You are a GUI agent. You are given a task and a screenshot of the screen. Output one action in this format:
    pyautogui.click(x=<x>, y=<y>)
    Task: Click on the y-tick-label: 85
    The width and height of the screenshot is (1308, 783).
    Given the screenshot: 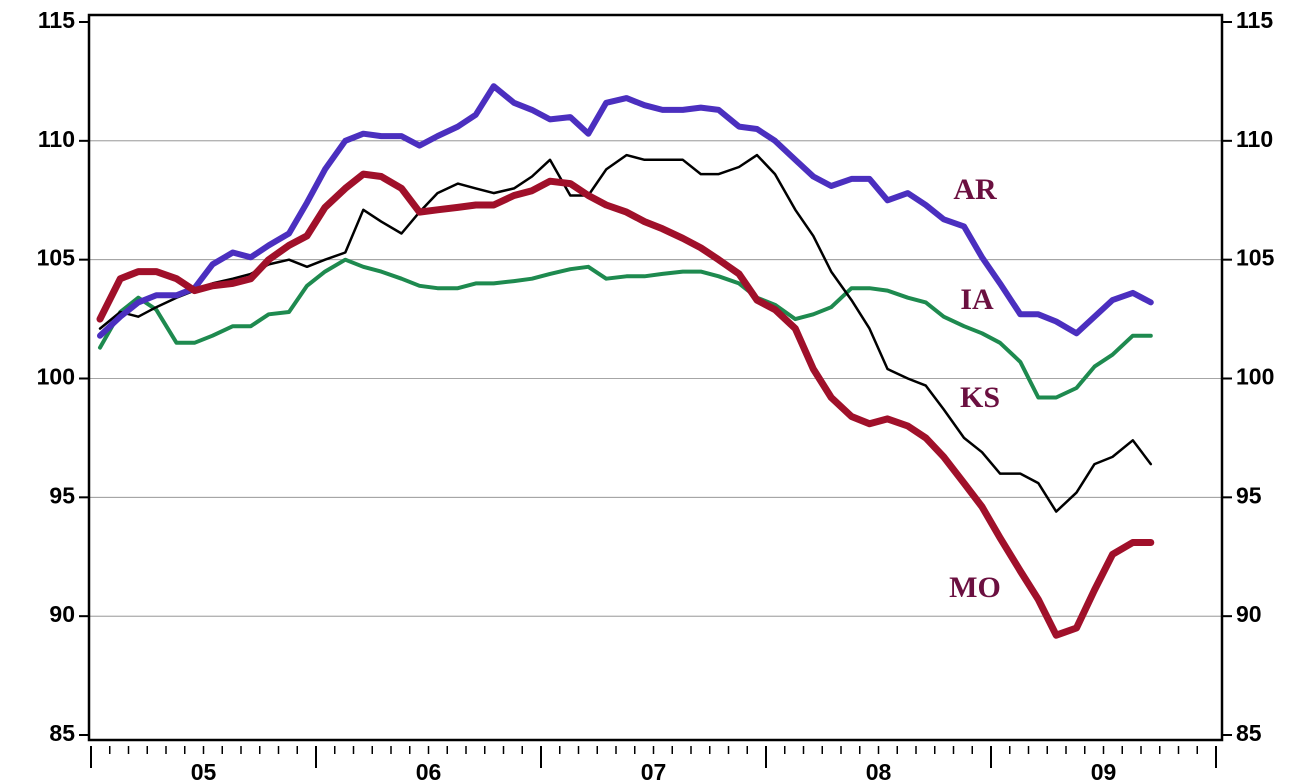 What is the action you would take?
    pyautogui.click(x=62, y=733)
    